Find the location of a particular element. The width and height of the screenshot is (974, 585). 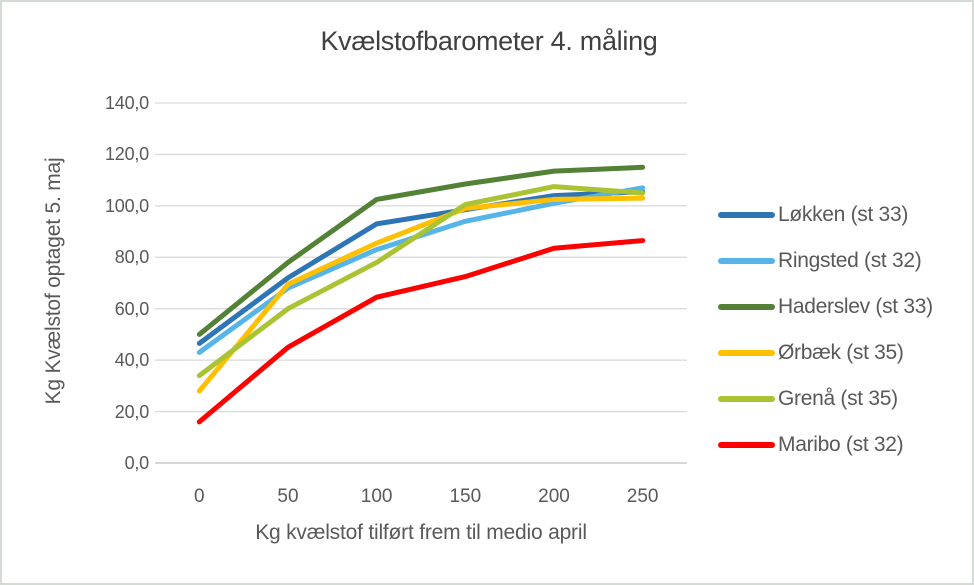

x-tick-label: 250 is located at coordinates (642, 496).